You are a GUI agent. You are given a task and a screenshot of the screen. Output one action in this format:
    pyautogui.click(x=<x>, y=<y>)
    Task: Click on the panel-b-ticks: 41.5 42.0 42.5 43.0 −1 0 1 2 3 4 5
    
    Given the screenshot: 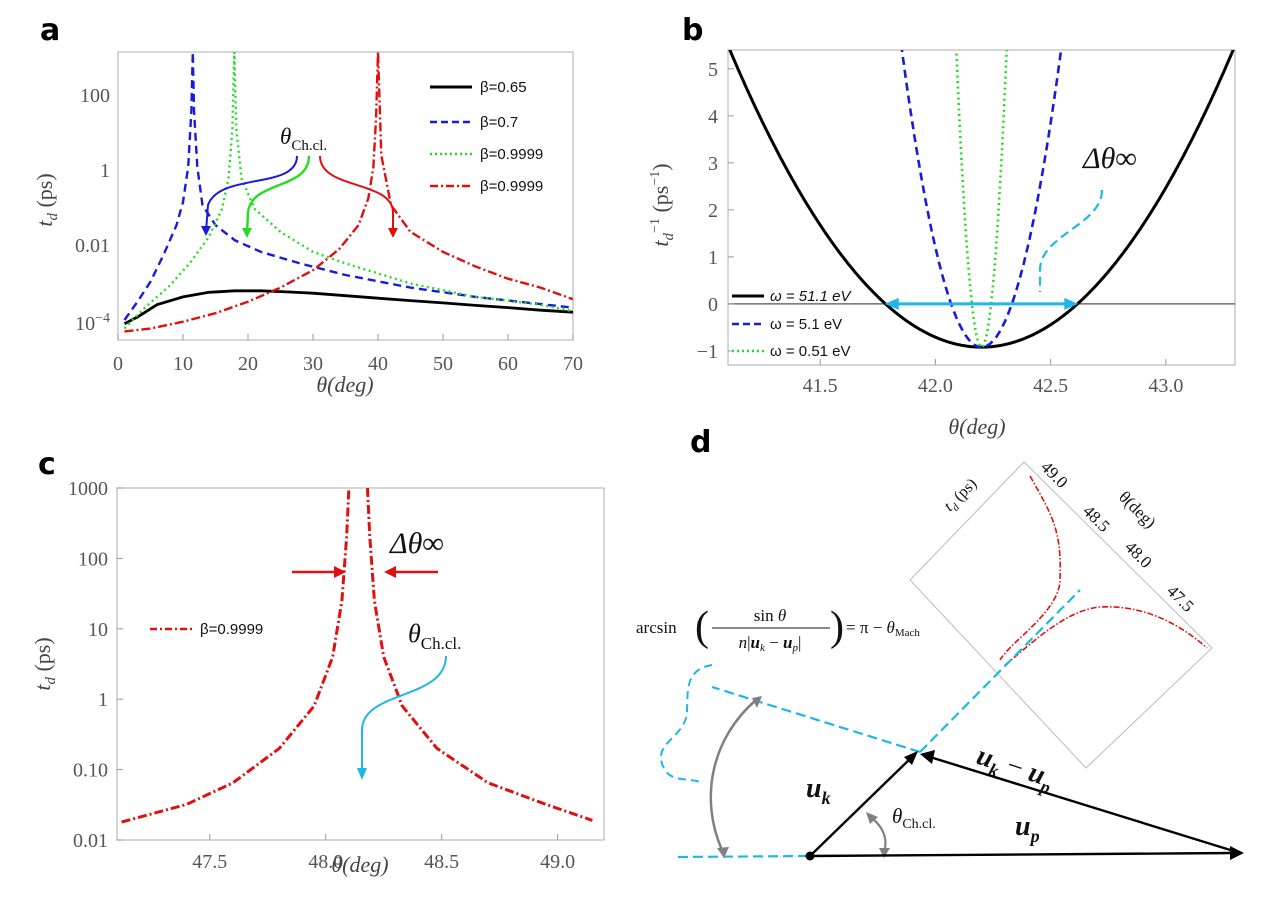 What is the action you would take?
    pyautogui.click(x=940, y=228)
    